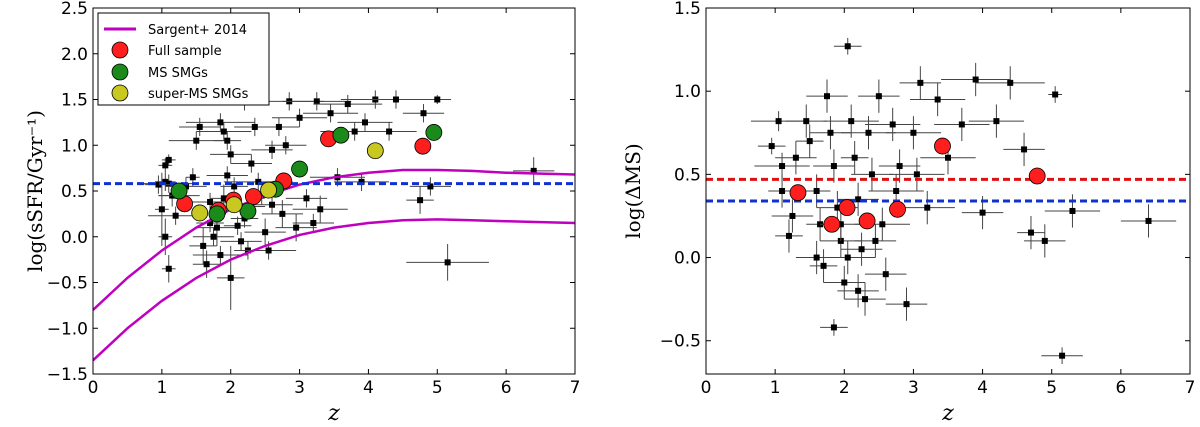 This screenshot has width=1200, height=427. What do you see at coordinates (161, 388) in the screenshot?
I see `left-x-tick-label: 1` at bounding box center [161, 388].